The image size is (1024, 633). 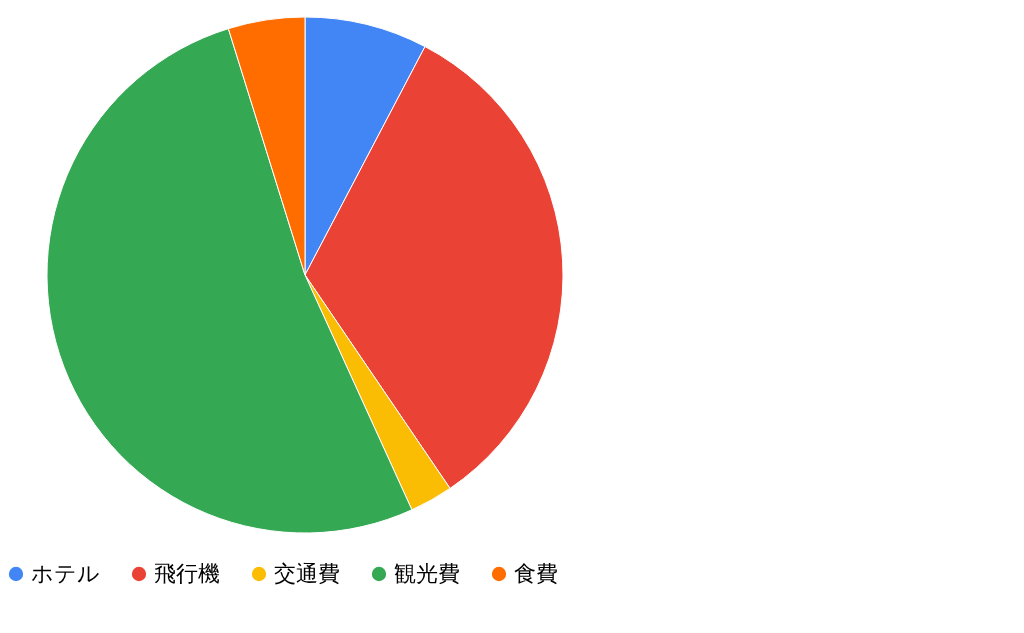 What do you see at coordinates (536, 573) in the screenshot?
I see `legend-label: 食費` at bounding box center [536, 573].